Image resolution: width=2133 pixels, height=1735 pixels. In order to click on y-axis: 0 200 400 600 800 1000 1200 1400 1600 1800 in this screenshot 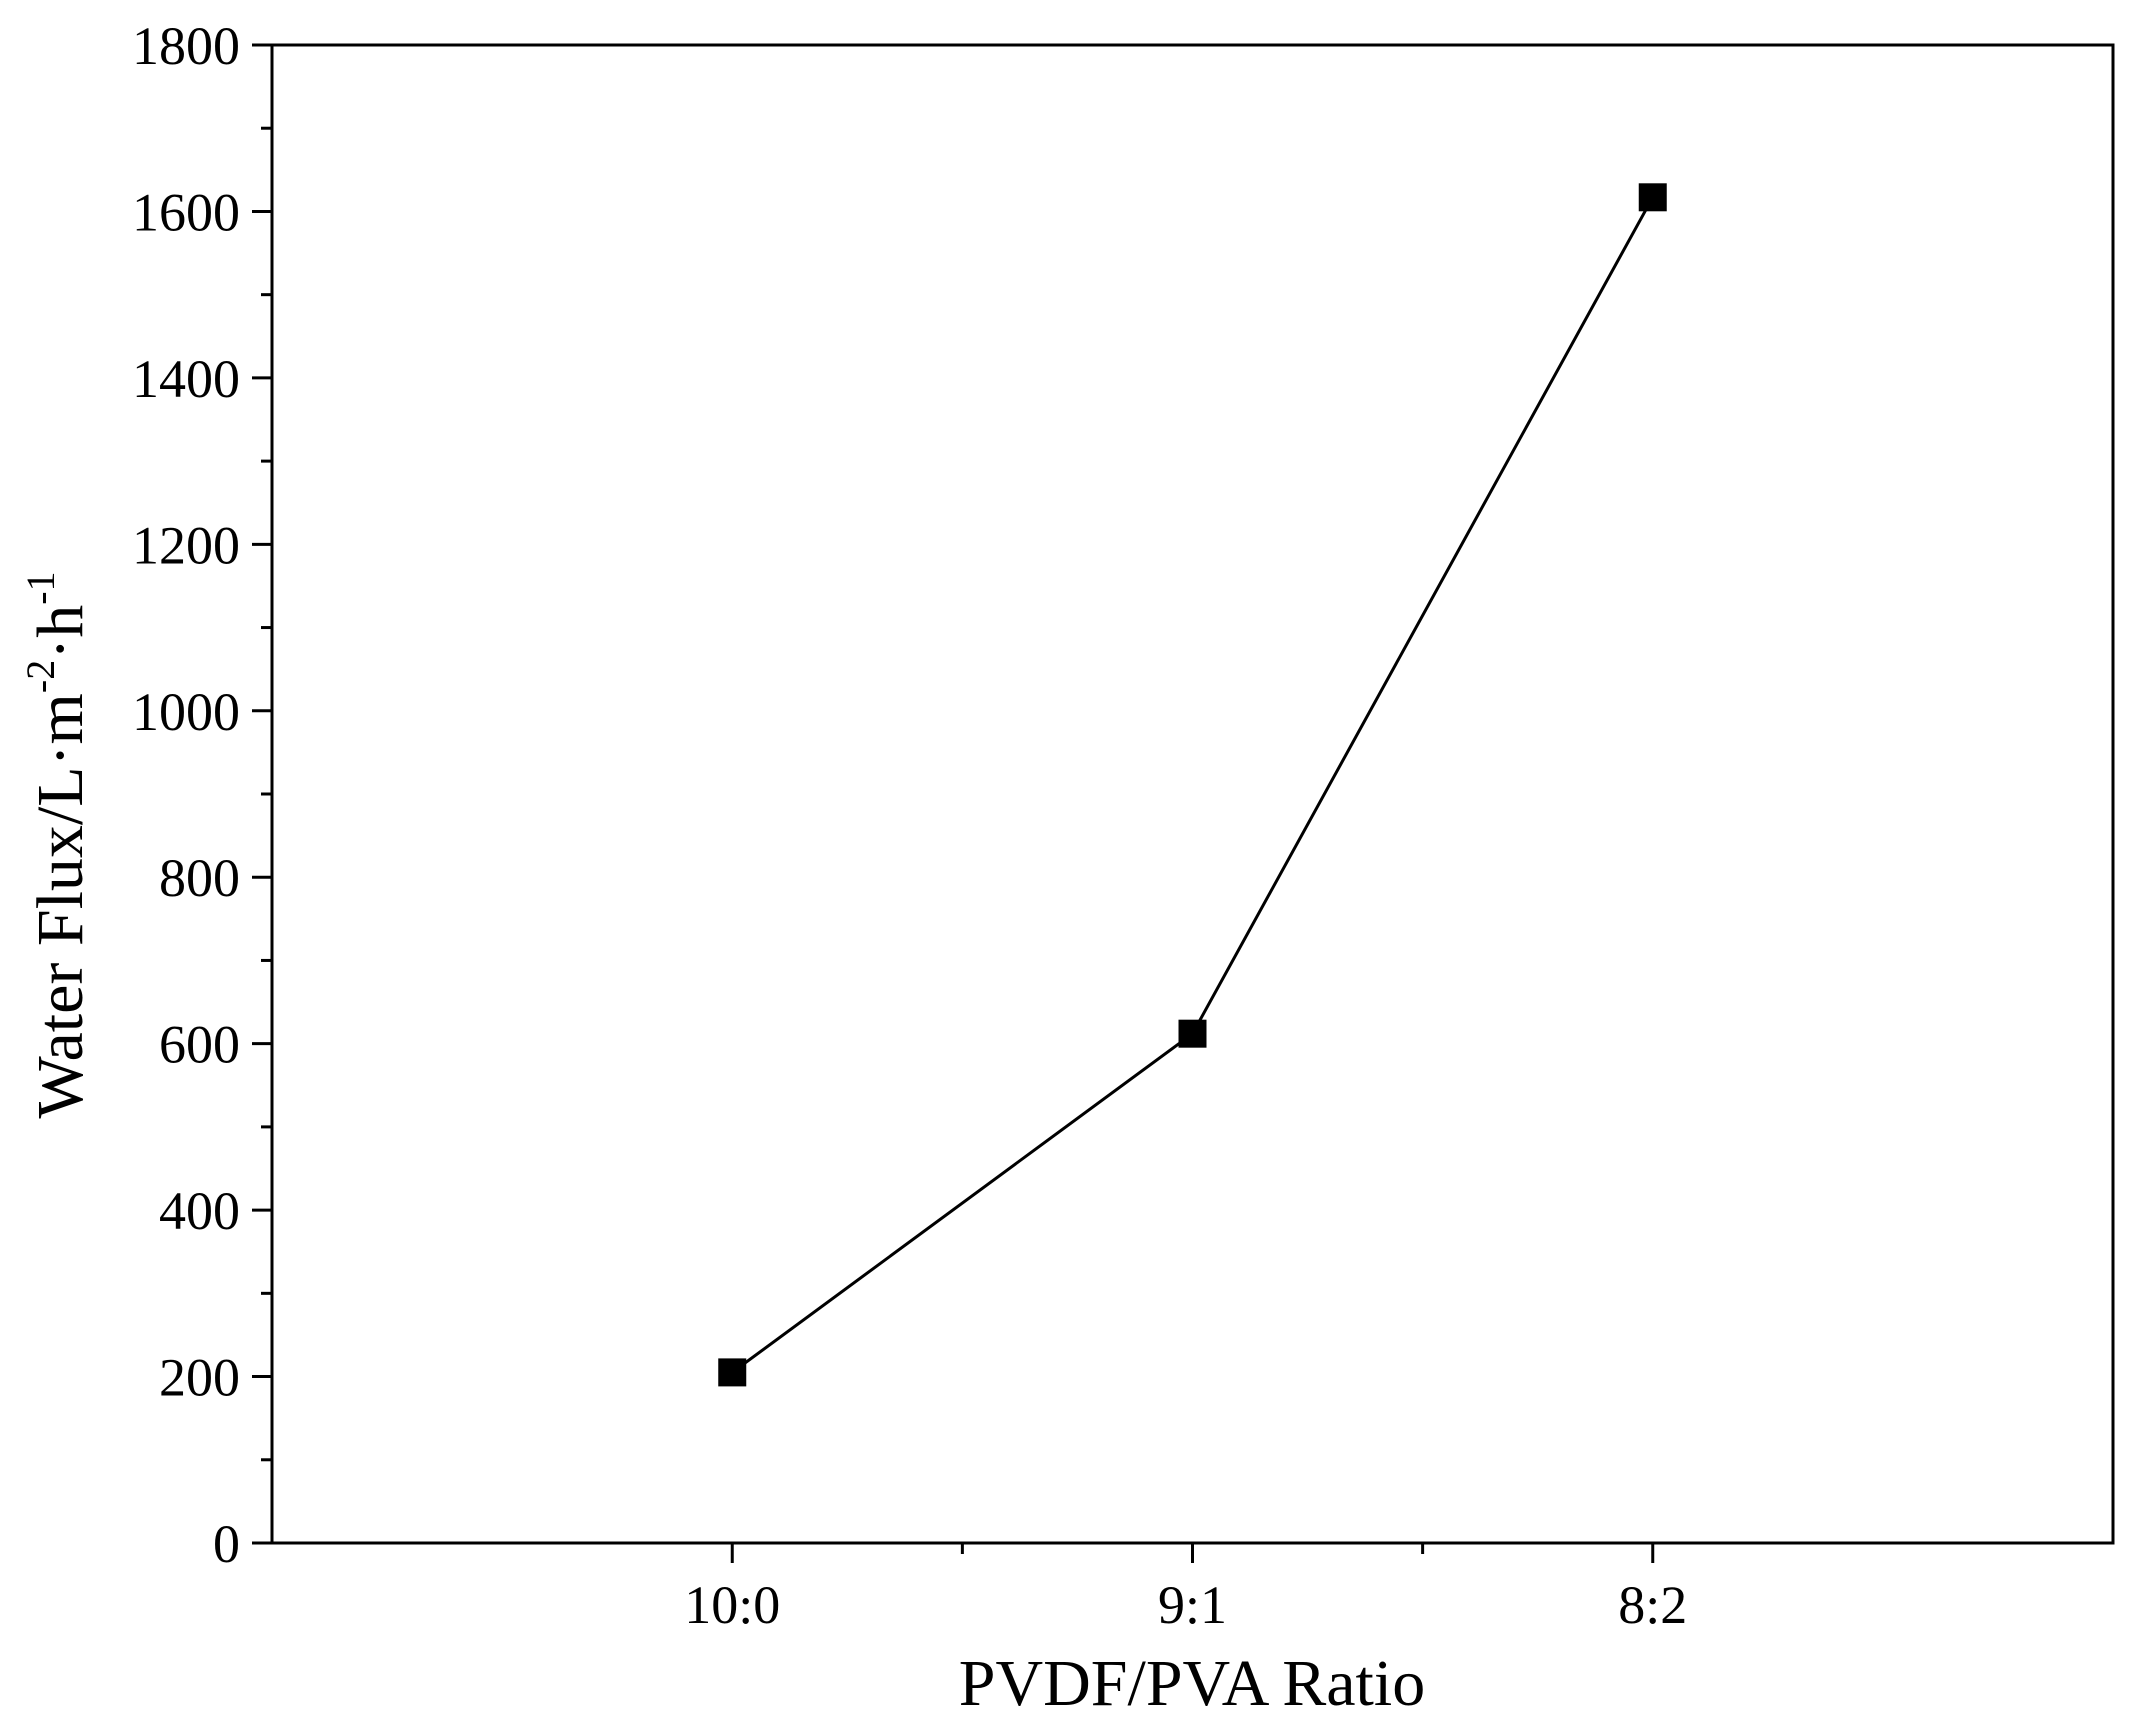, I will do `click(202, 795)`.